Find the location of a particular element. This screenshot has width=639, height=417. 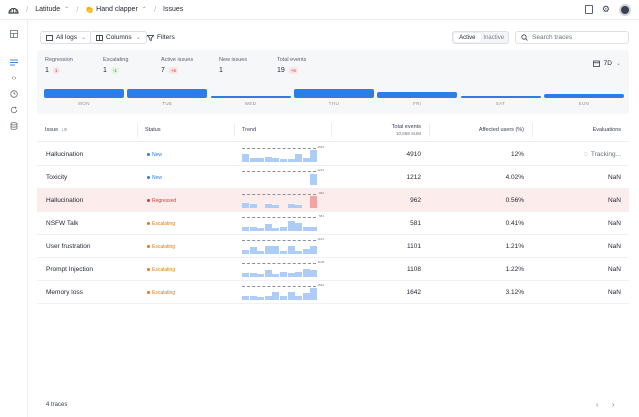

total-events-value: 1212 is located at coordinates (413, 177).